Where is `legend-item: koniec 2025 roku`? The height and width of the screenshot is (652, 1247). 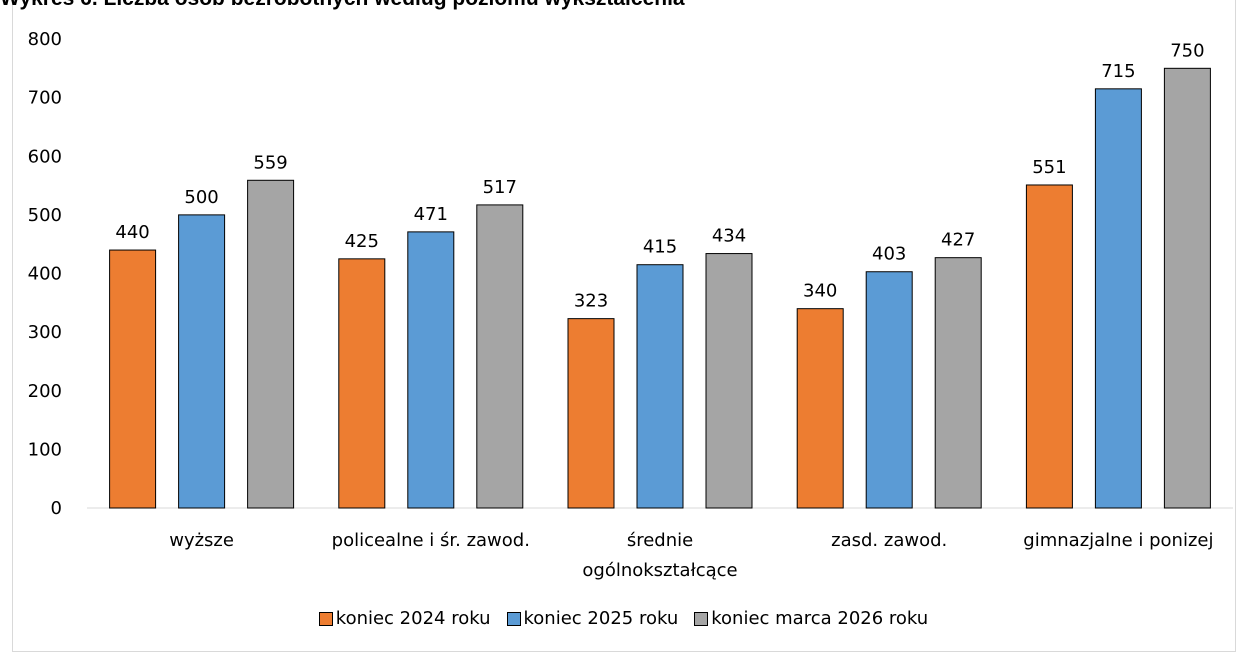 legend-item: koniec 2025 roku is located at coordinates (592, 618).